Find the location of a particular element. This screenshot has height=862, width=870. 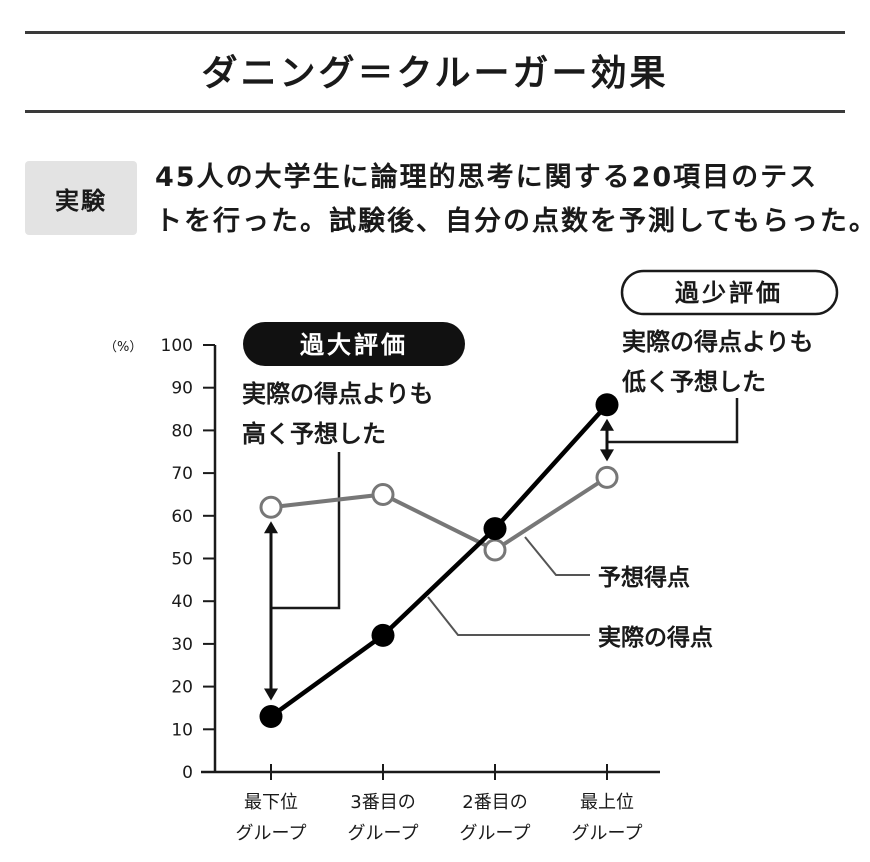

y-tick-label: 10 is located at coordinates (182, 730).